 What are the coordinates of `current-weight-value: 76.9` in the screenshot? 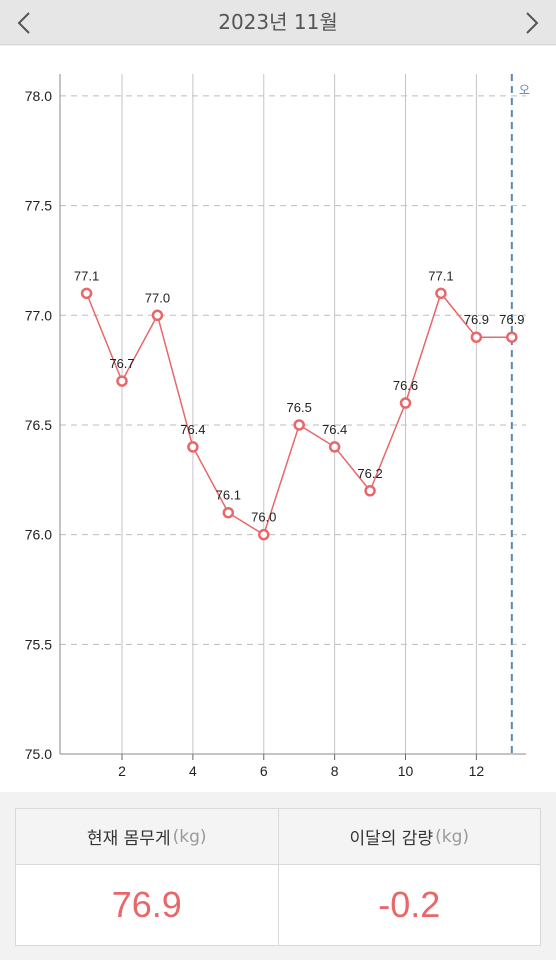 It's located at (146, 904).